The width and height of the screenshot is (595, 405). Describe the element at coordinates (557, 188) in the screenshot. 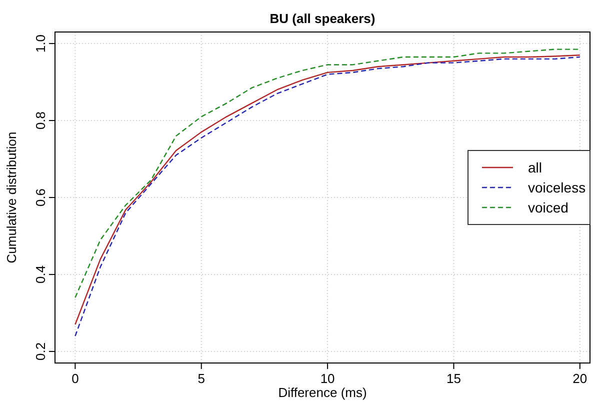

I see `legend-label: voiceless` at that location.